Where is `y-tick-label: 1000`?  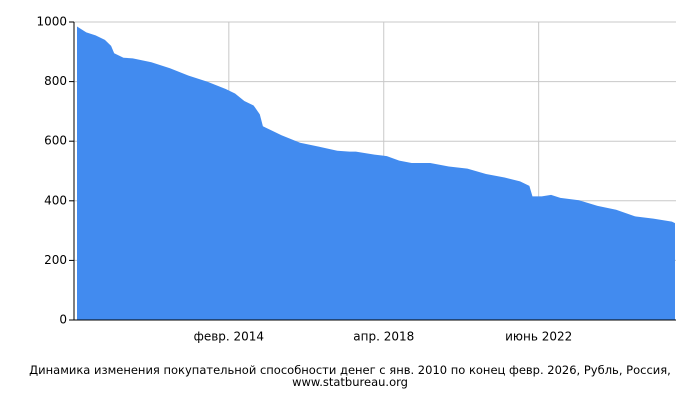 y-tick-label: 1000 is located at coordinates (51, 22).